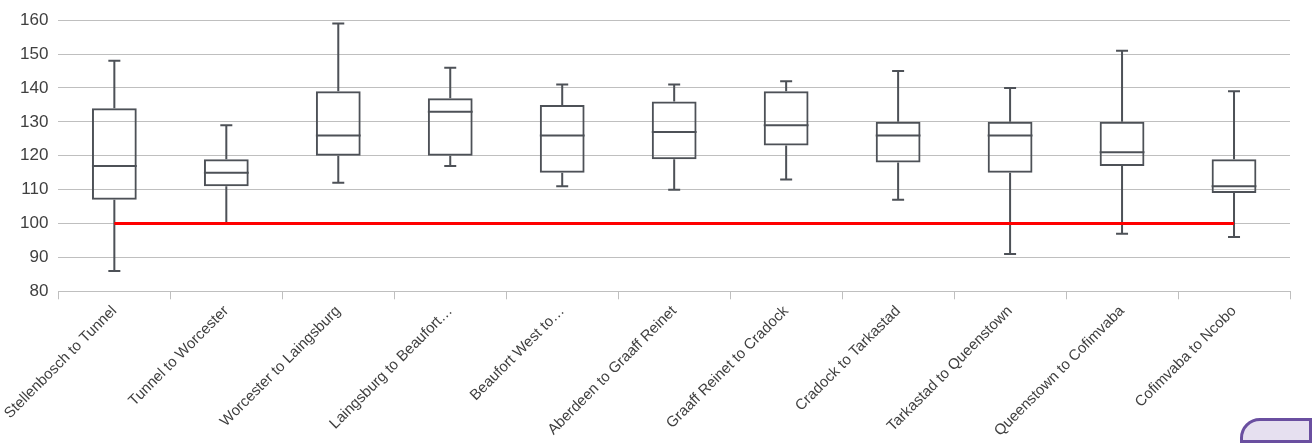  What do you see at coordinates (34, 87) in the screenshot?
I see `y-tick-label: 140` at bounding box center [34, 87].